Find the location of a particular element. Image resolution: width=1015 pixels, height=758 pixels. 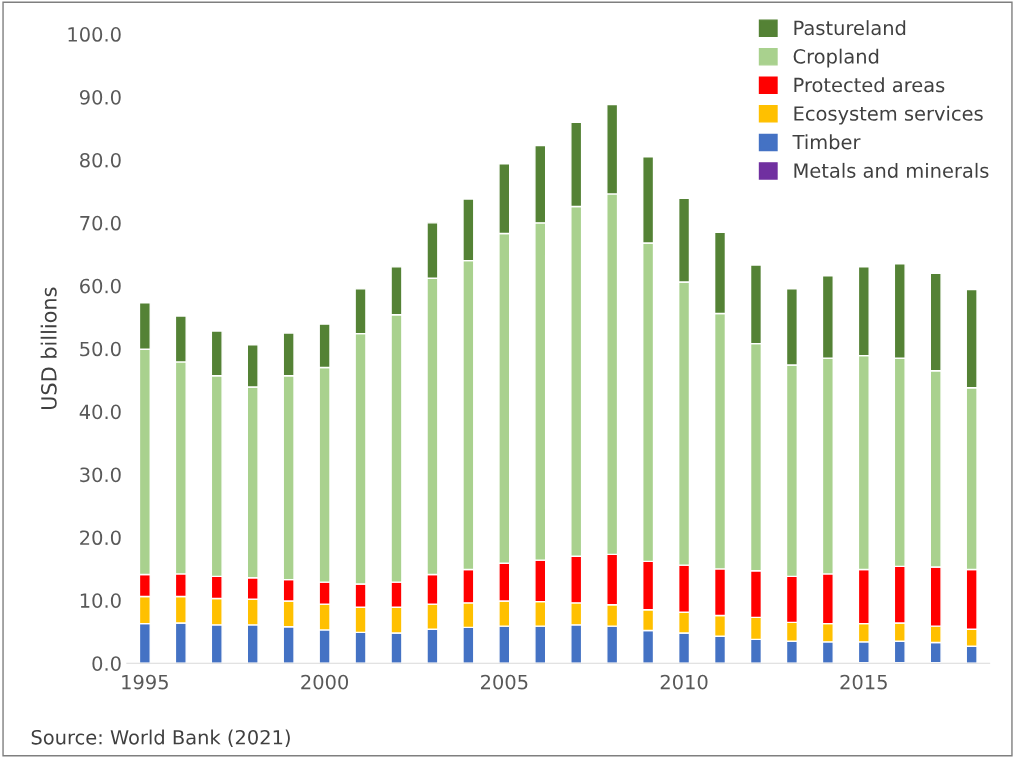

y-axis-title: USD billions is located at coordinates (48, 348).